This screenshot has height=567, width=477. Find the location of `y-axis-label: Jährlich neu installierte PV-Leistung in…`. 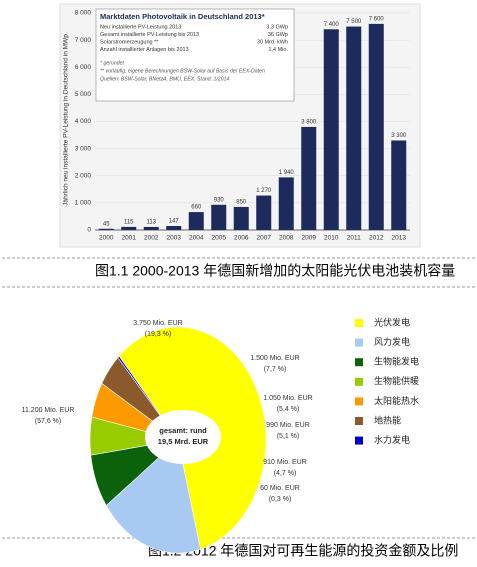

y-axis-label: Jährlich neu installierte PV-Leistung in… is located at coordinates (66, 120).